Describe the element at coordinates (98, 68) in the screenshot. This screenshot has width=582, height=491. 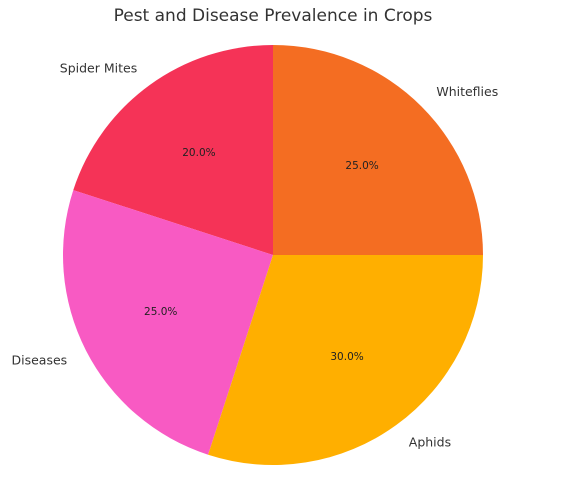
I see `slice-label-spider-mites: Spider Mites` at that location.